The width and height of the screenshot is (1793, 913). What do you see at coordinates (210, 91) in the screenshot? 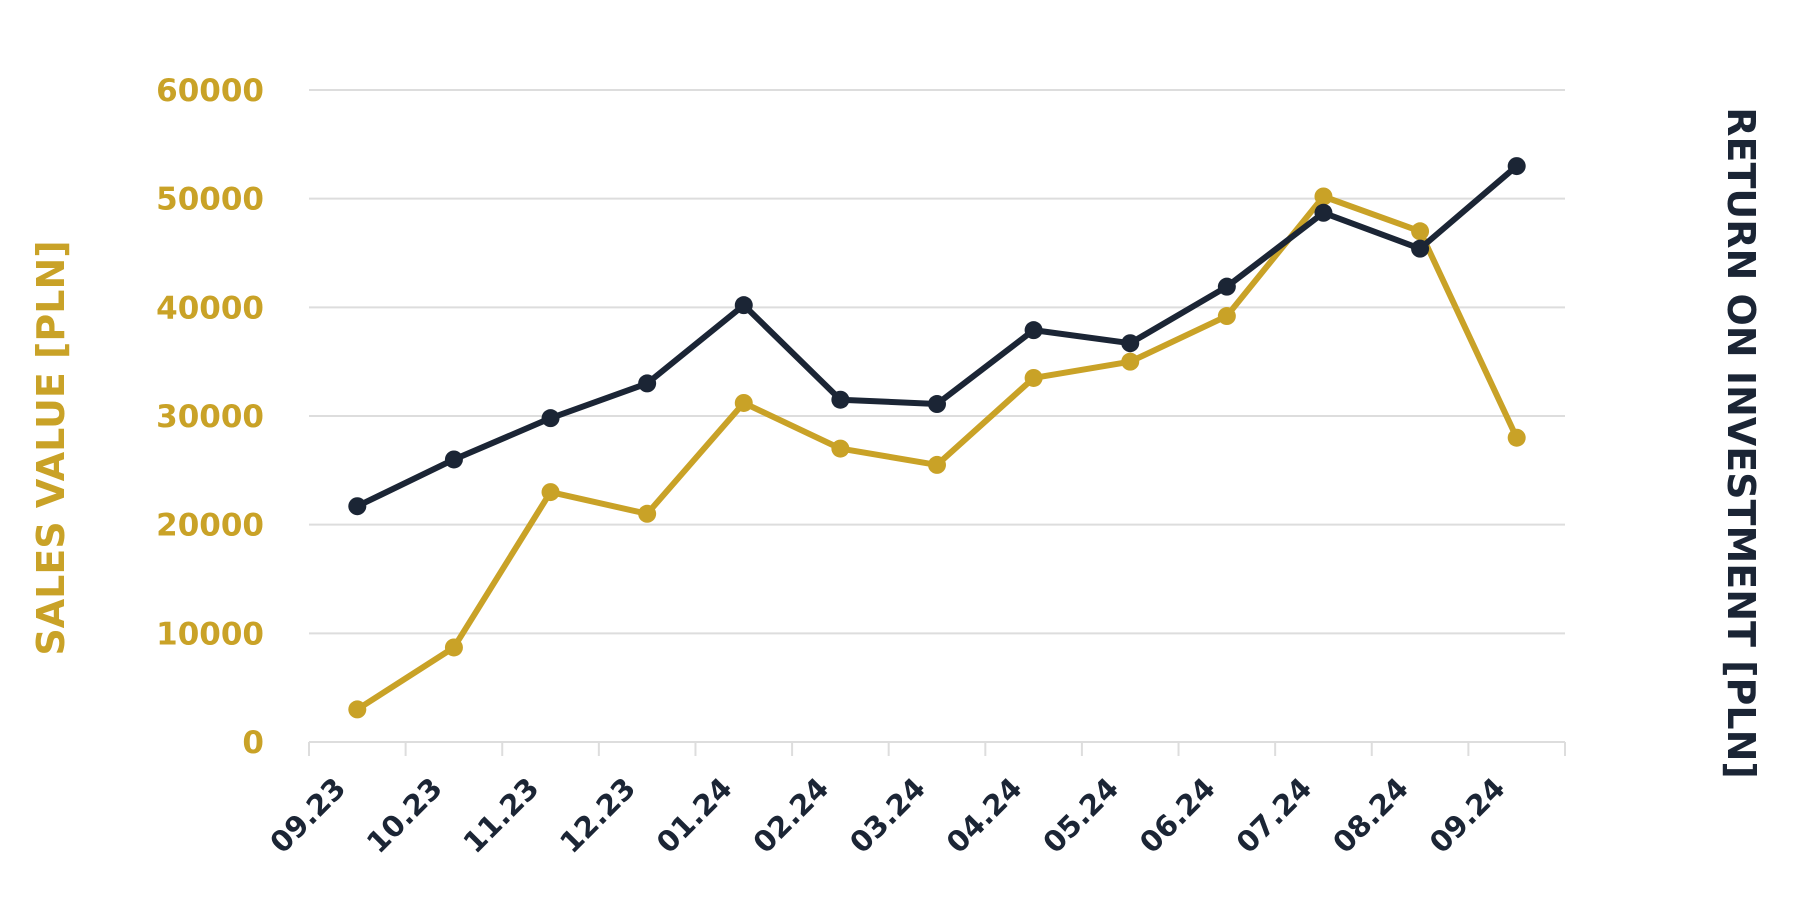
I see `y-tick-label: 60000` at bounding box center [210, 91].